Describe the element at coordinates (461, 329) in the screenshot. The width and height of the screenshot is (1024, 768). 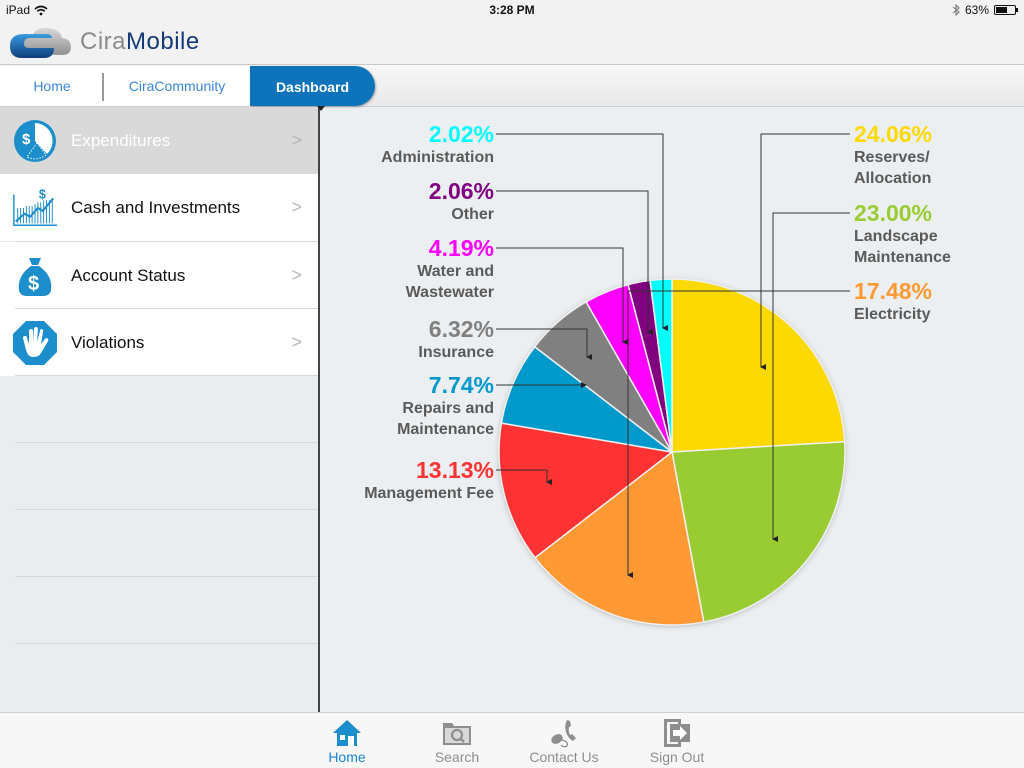
I see `data-label-percent: 6.32%` at that location.